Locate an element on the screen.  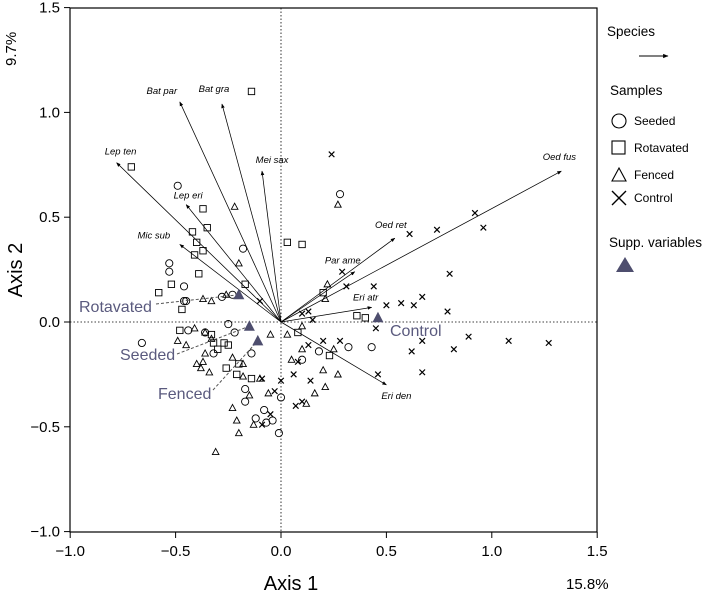
supp-leader-line is located at coordinates (213, 340).